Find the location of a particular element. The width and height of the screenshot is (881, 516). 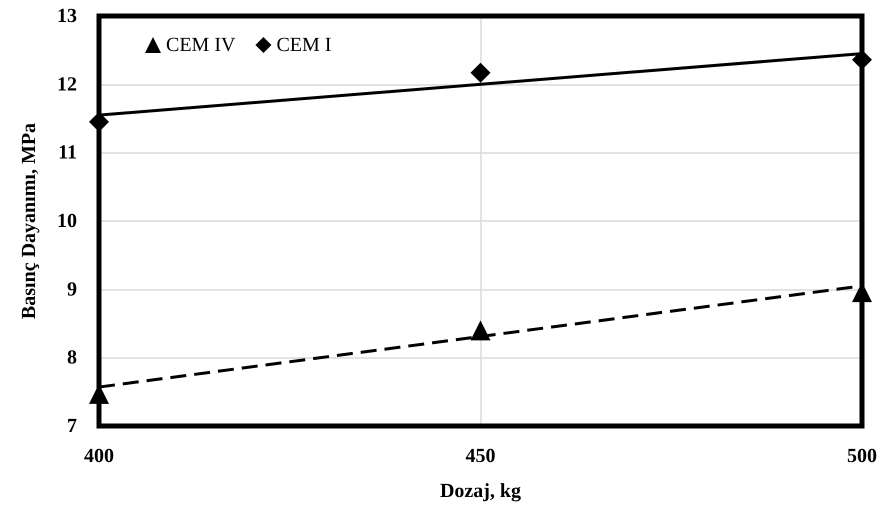

x-tick-label: 450 is located at coordinates (481, 456).